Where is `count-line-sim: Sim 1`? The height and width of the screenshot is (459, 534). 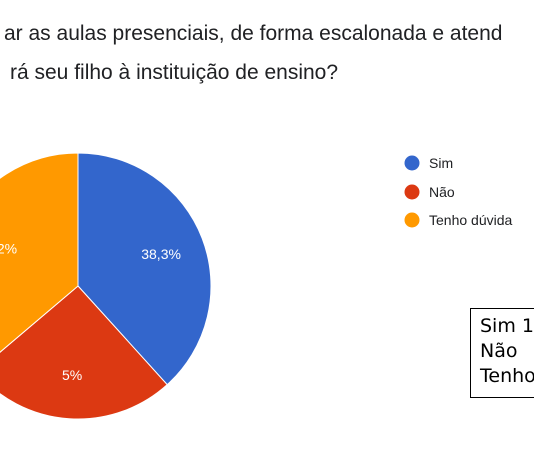
count-line-sim: Sim 1 is located at coordinates (507, 326).